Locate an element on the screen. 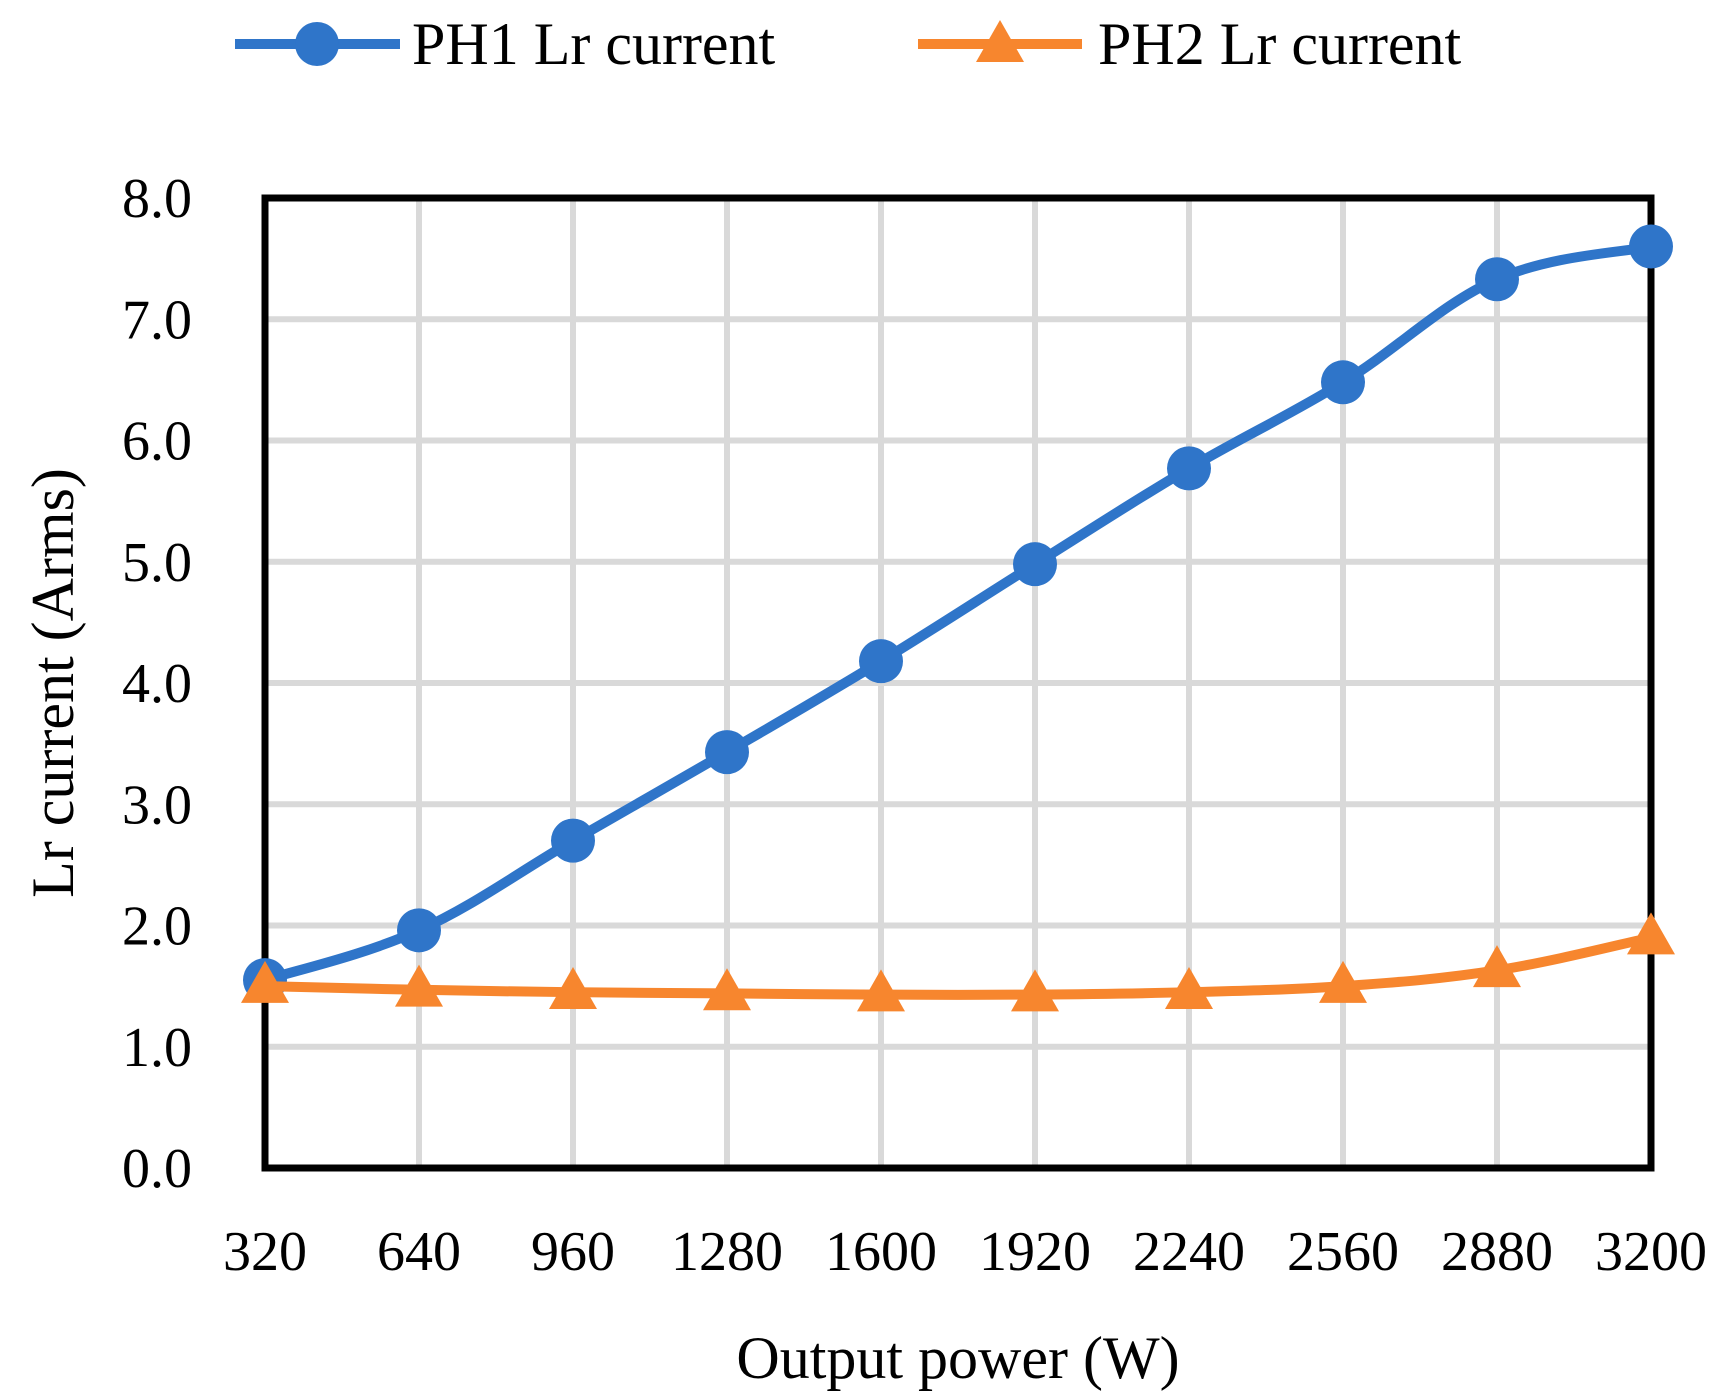 Image resolution: width=1724 pixels, height=1393 pixels. y-tick-label: 5.0 is located at coordinates (157, 563).